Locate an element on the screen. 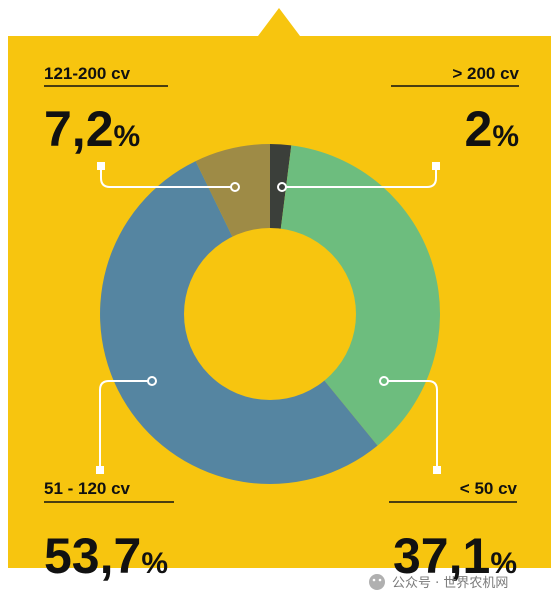  value-label-1: 37,1% is located at coordinates (455, 556).